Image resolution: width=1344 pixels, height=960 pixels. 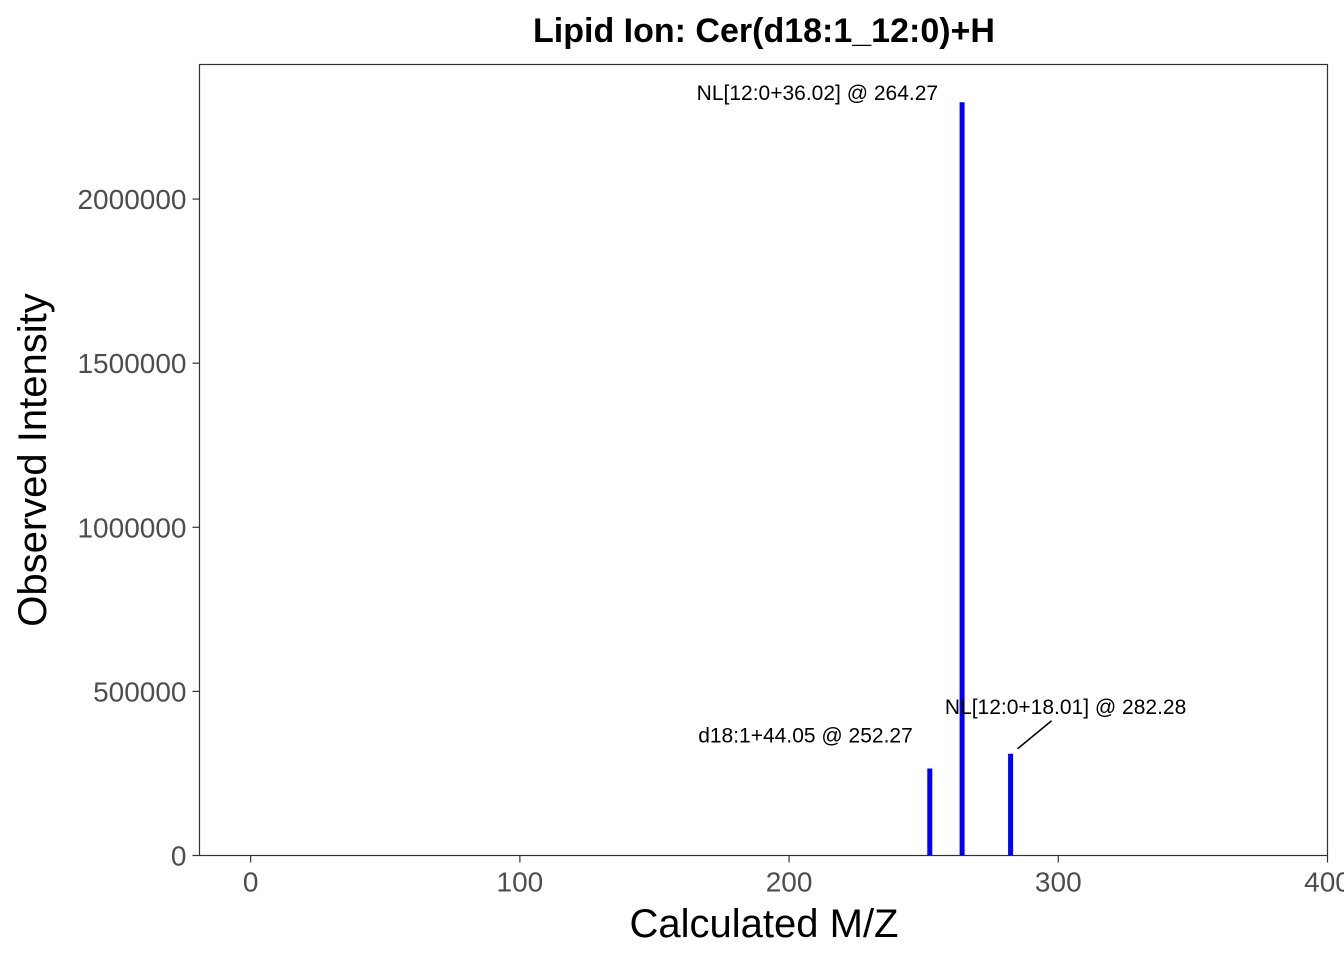 What do you see at coordinates (1324, 882) in the screenshot?
I see `x-tick-label: 400` at bounding box center [1324, 882].